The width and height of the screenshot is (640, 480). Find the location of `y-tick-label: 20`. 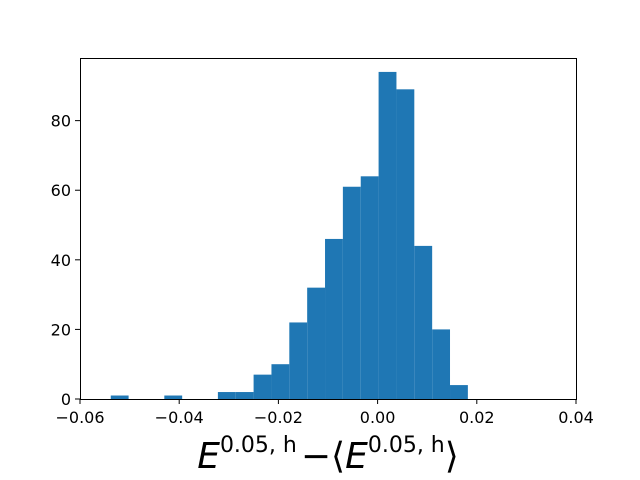

y-tick-label: 20 is located at coordinates (61, 329).